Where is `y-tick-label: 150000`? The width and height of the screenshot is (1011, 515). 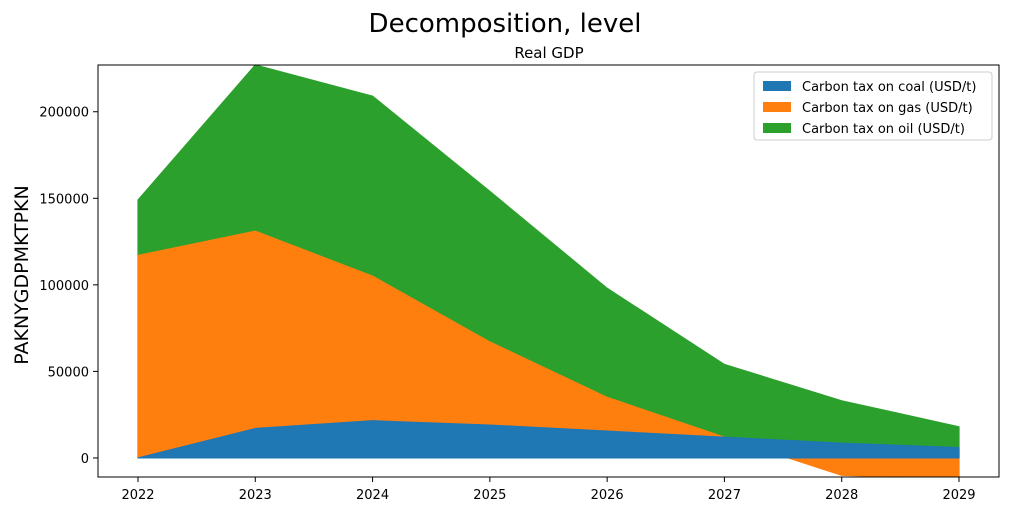 y-tick-label: 150000 is located at coordinates (64, 199).